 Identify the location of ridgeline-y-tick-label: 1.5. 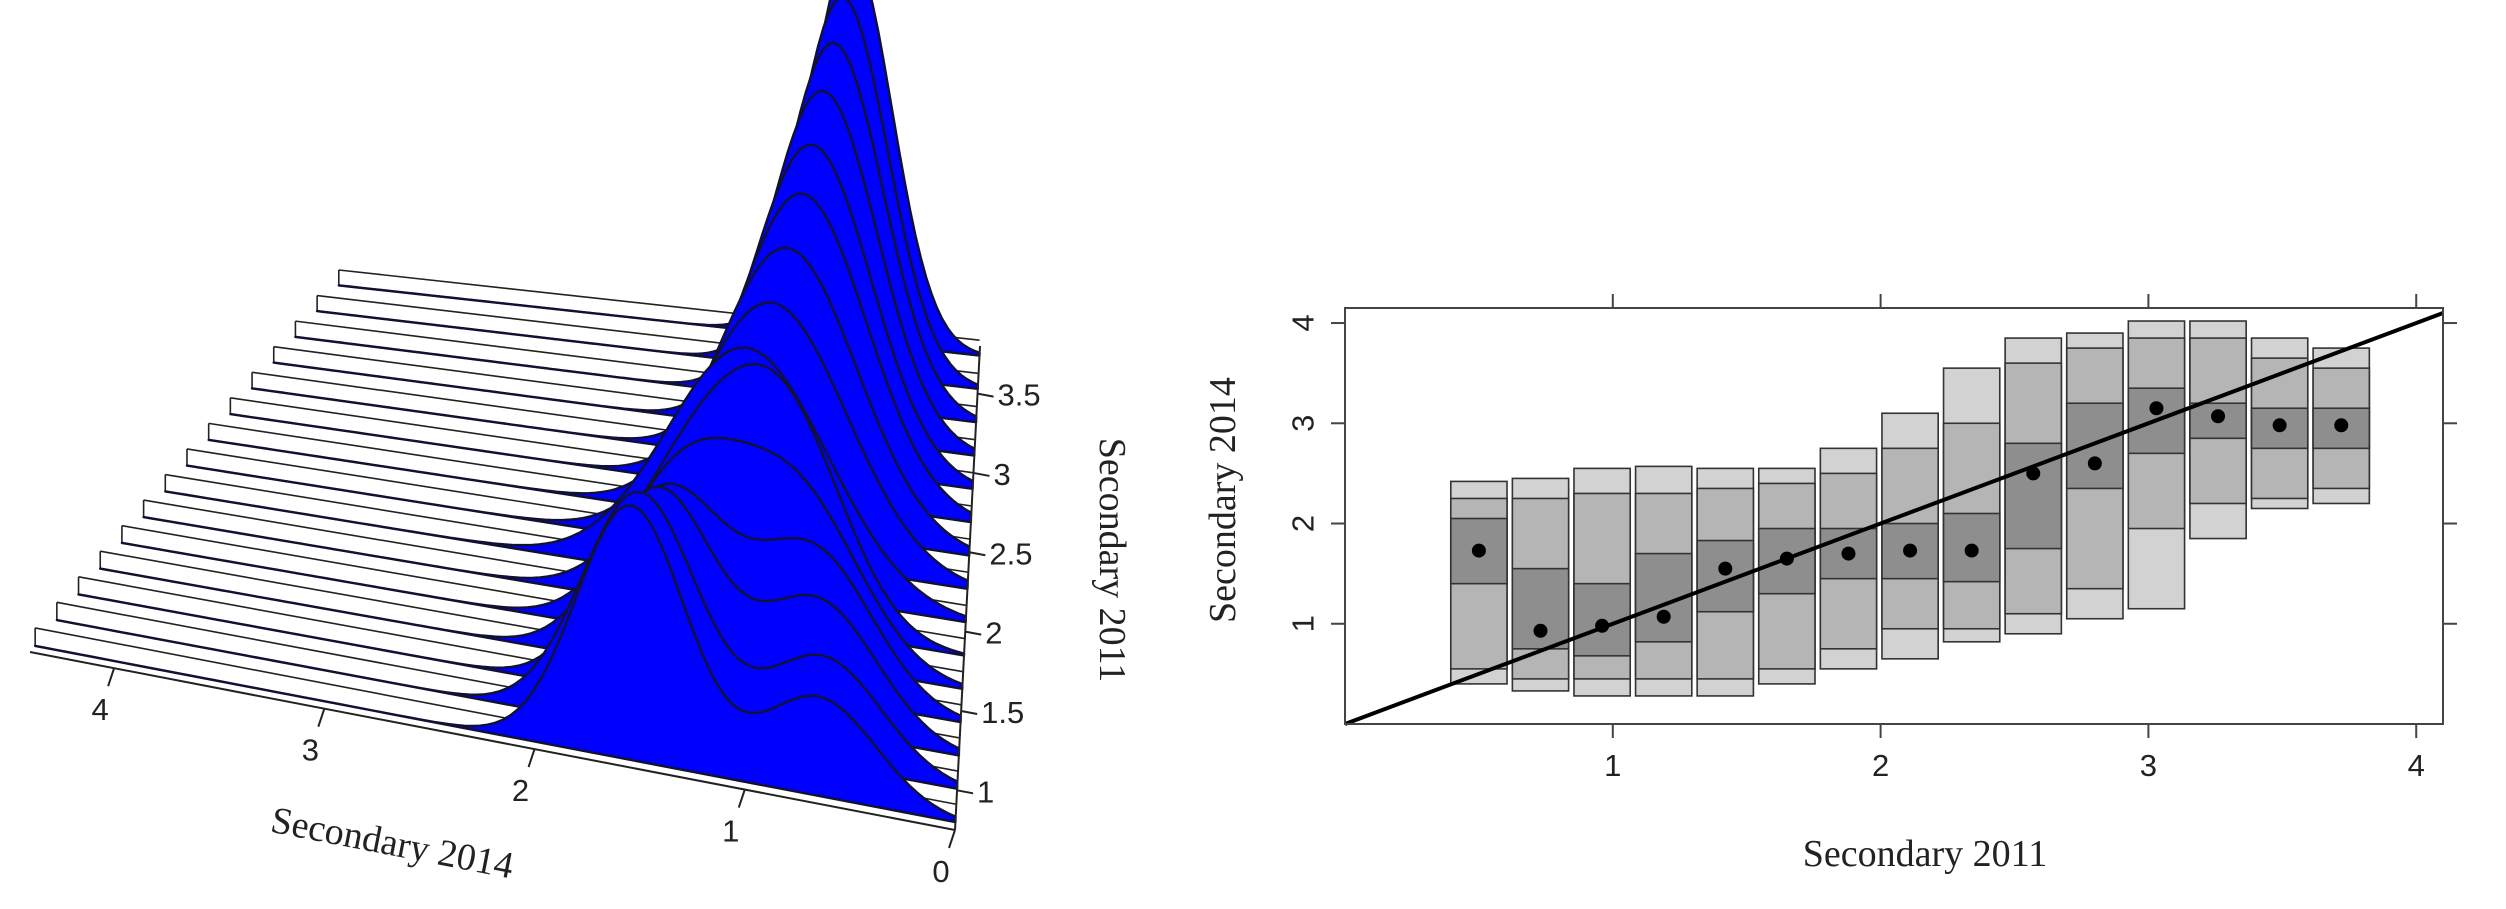
(1002, 712).